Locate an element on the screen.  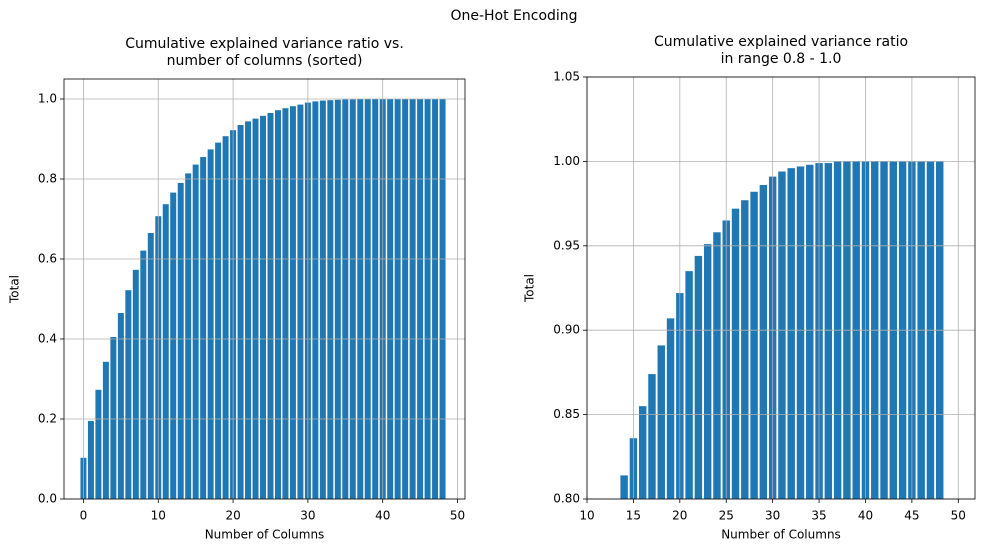
title-line: in range 0.8 - 1.0 is located at coordinates (781, 59).